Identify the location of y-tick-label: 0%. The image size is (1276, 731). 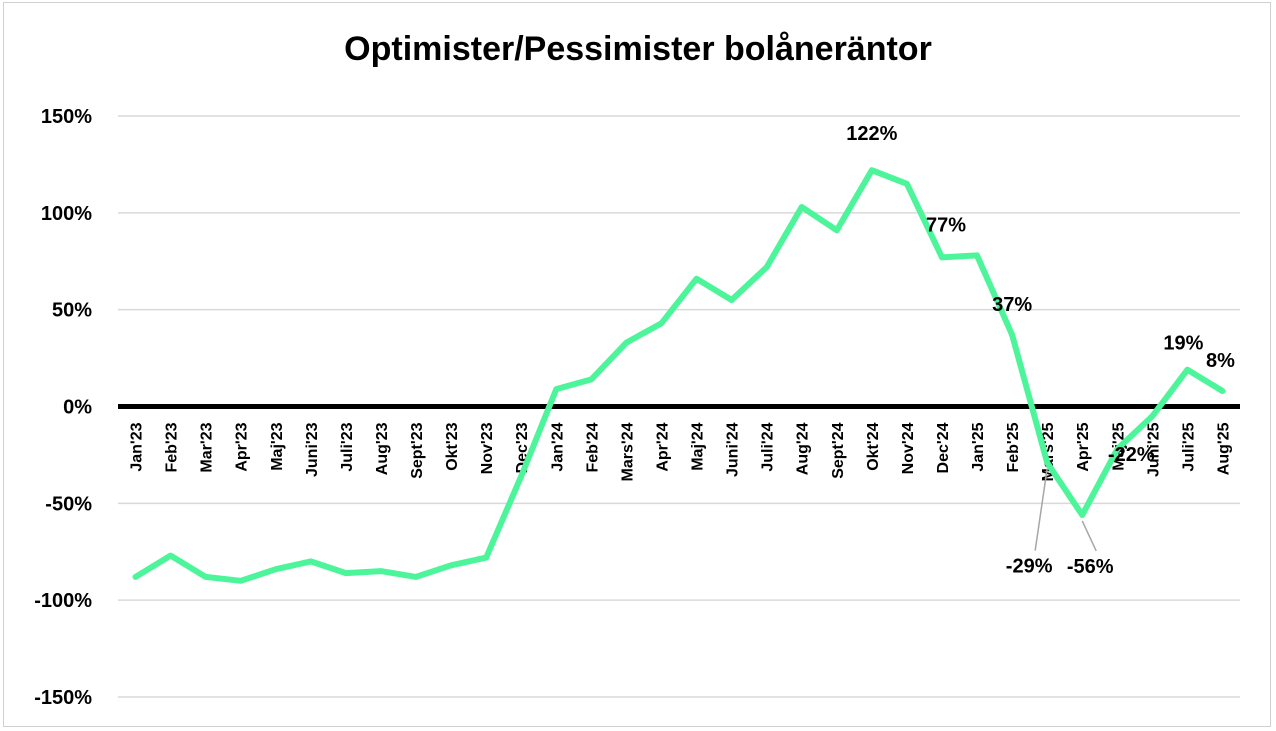
(77, 408).